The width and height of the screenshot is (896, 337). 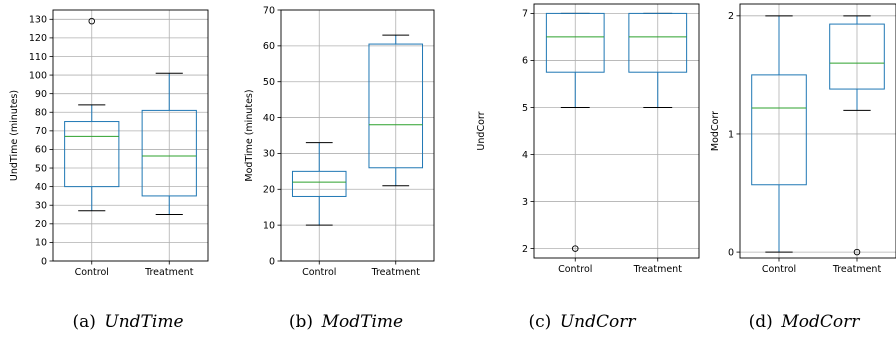 I want to click on caption-label: (a), so click(x=88, y=322).